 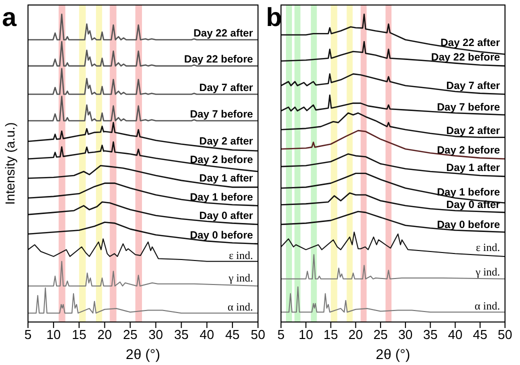 I want to click on y-axis-title: Intensity (a.u.), so click(x=10, y=163).